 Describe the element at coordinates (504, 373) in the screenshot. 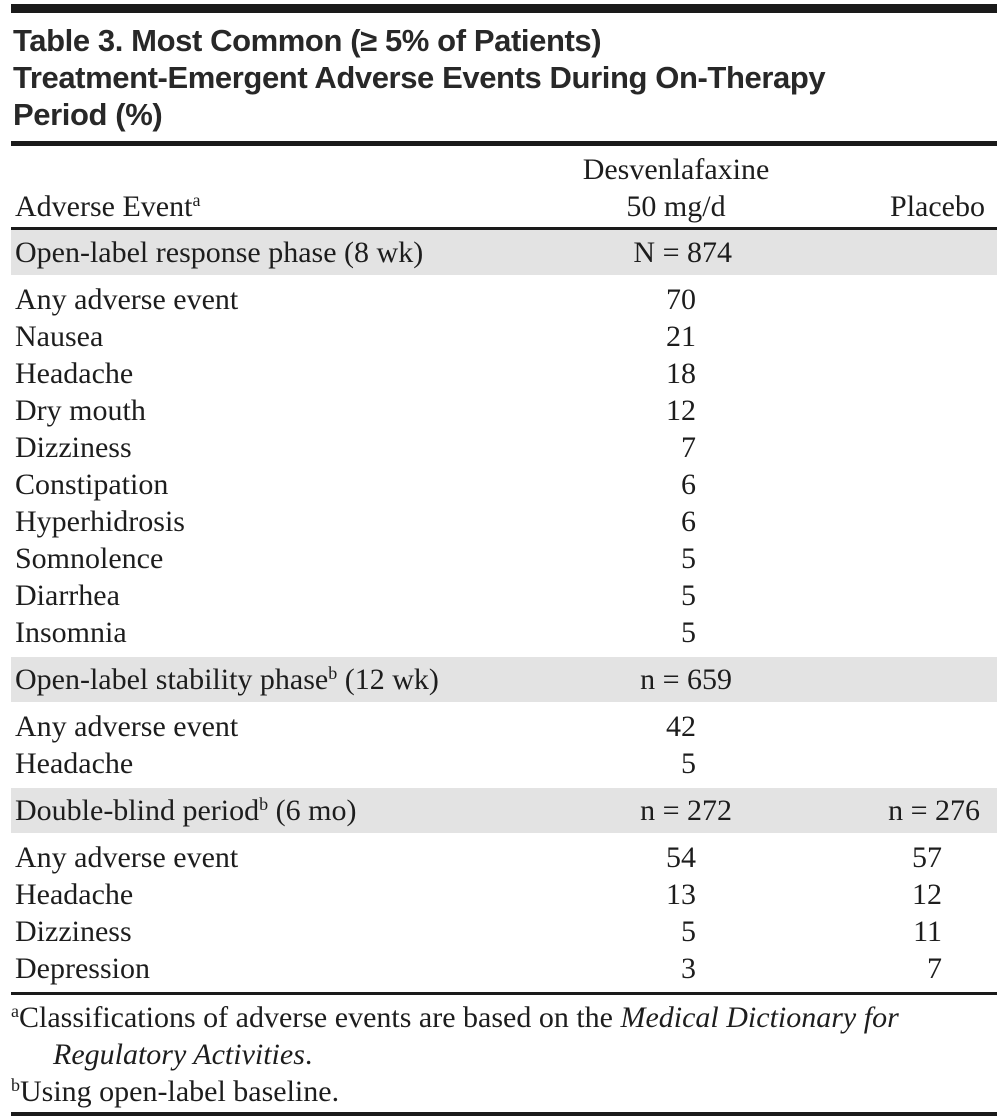

I see `table-row: Headache 18` at that location.